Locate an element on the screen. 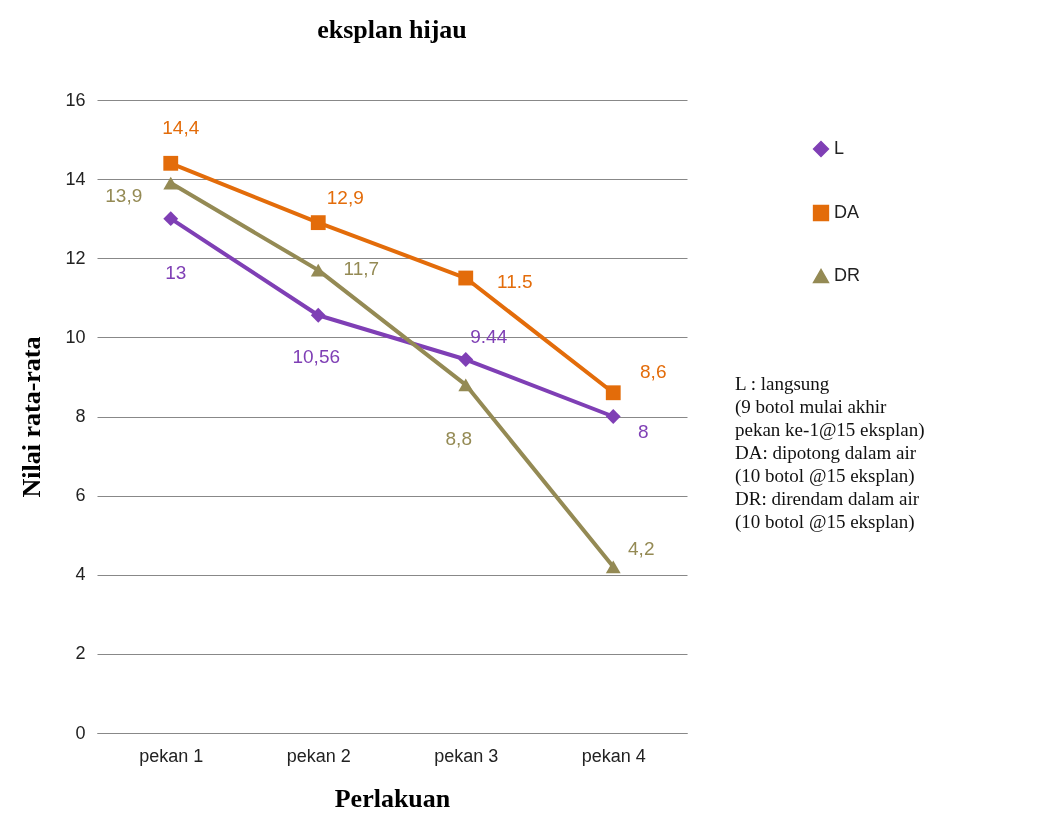 The height and width of the screenshot is (832, 1053). y-tick-label: 0 is located at coordinates (80, 732).